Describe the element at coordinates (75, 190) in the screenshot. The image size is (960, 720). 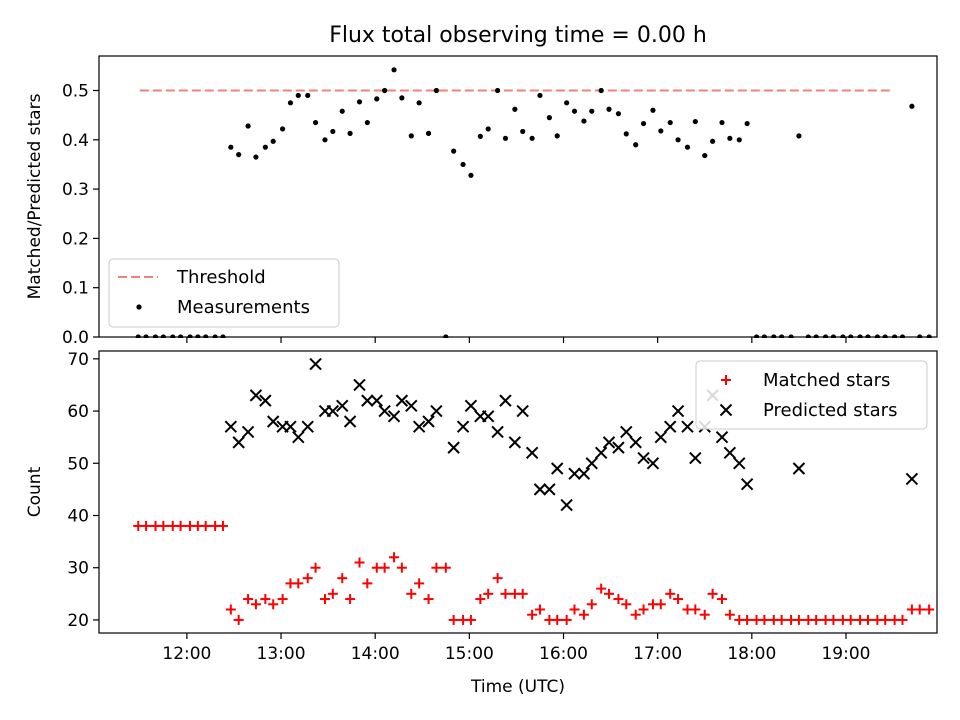
I see `top-ytick-label: 0.3` at that location.